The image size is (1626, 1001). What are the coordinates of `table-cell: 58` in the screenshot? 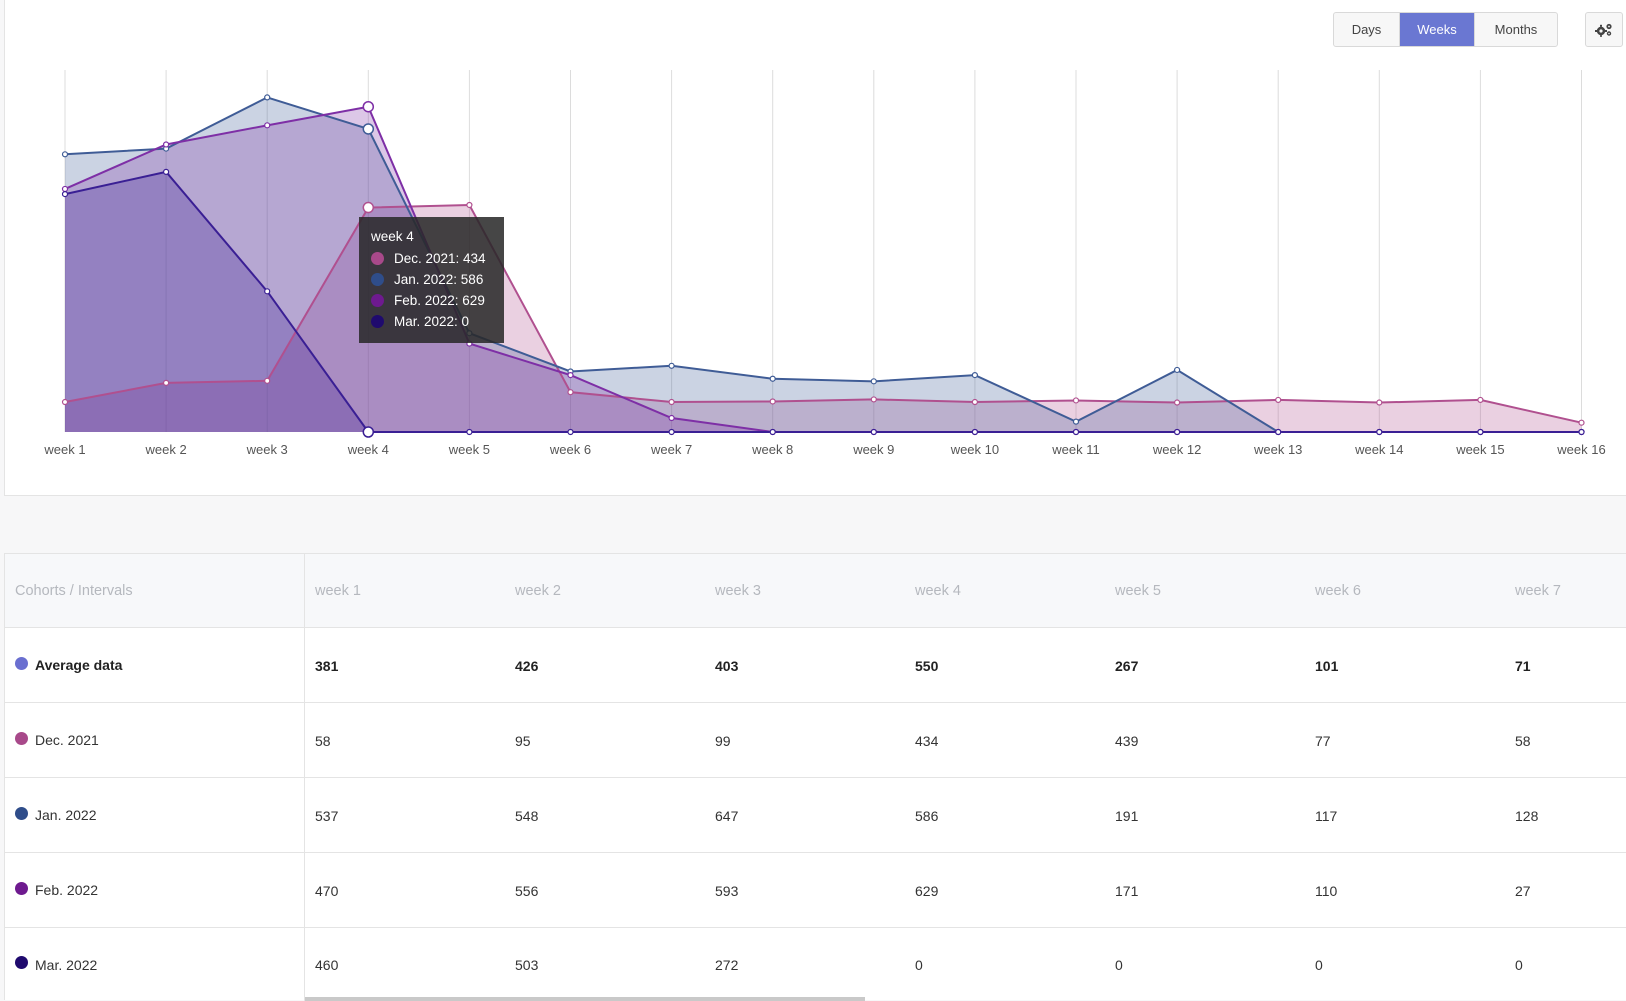 It's located at (323, 740).